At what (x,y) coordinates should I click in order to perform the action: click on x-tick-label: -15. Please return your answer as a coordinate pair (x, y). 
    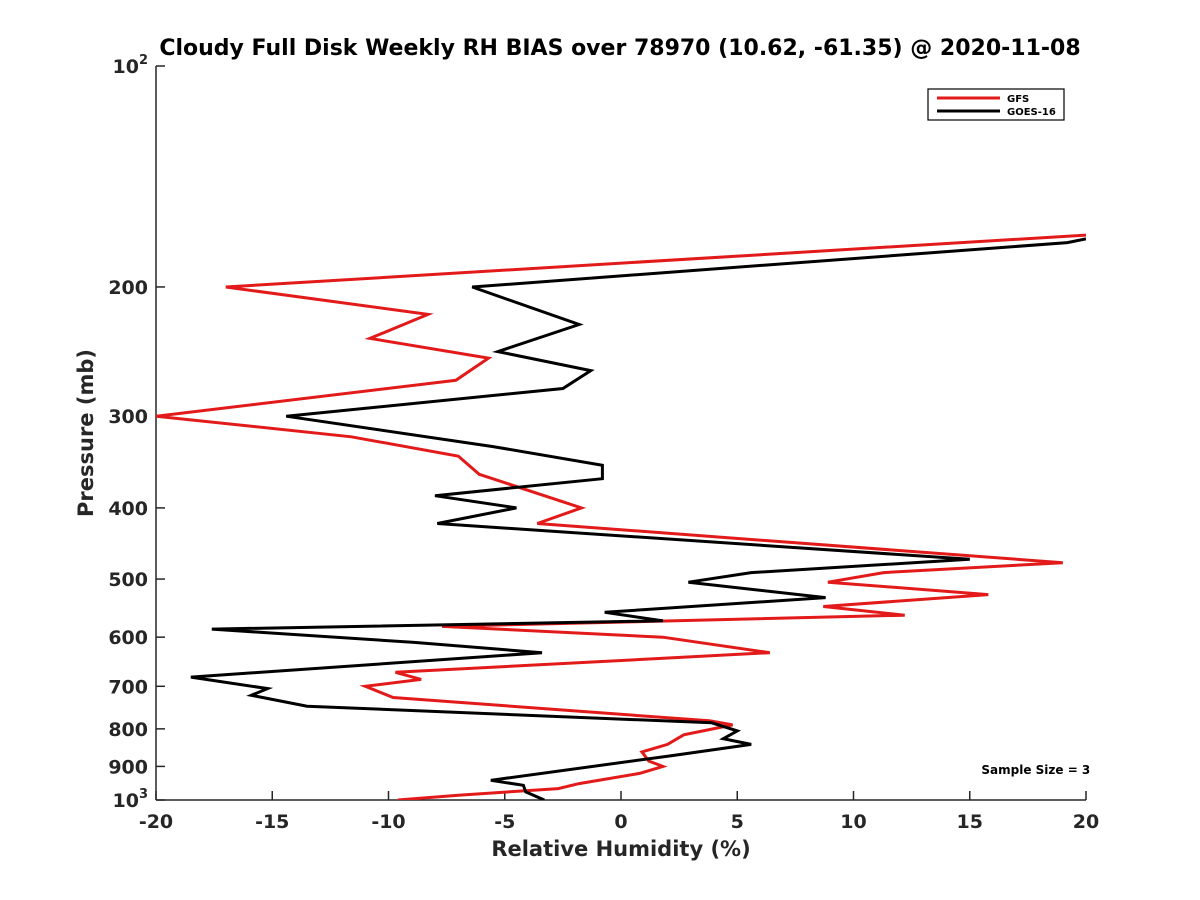
    Looking at the image, I should click on (272, 822).